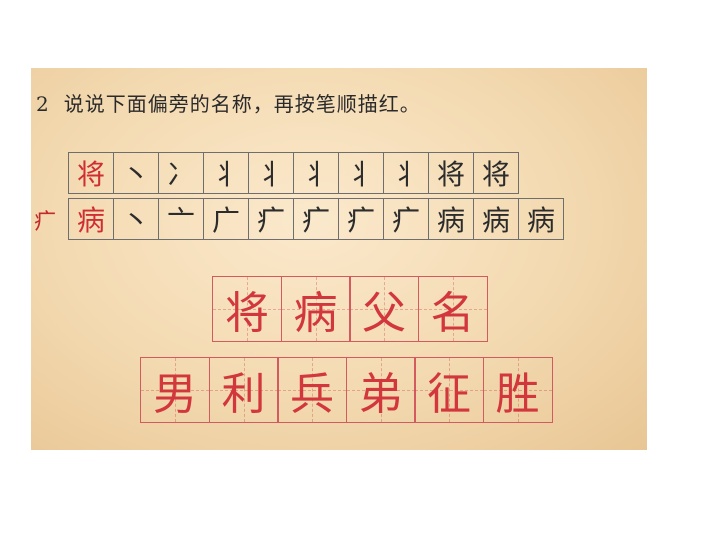 The width and height of the screenshot is (720, 540). What do you see at coordinates (226, 219) in the screenshot?
I see `stroke-cell: 广` at bounding box center [226, 219].